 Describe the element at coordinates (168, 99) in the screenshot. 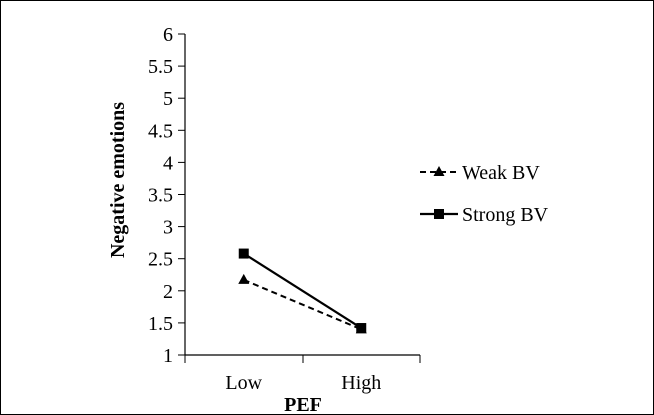

I see `y-tick-label: 5` at that location.